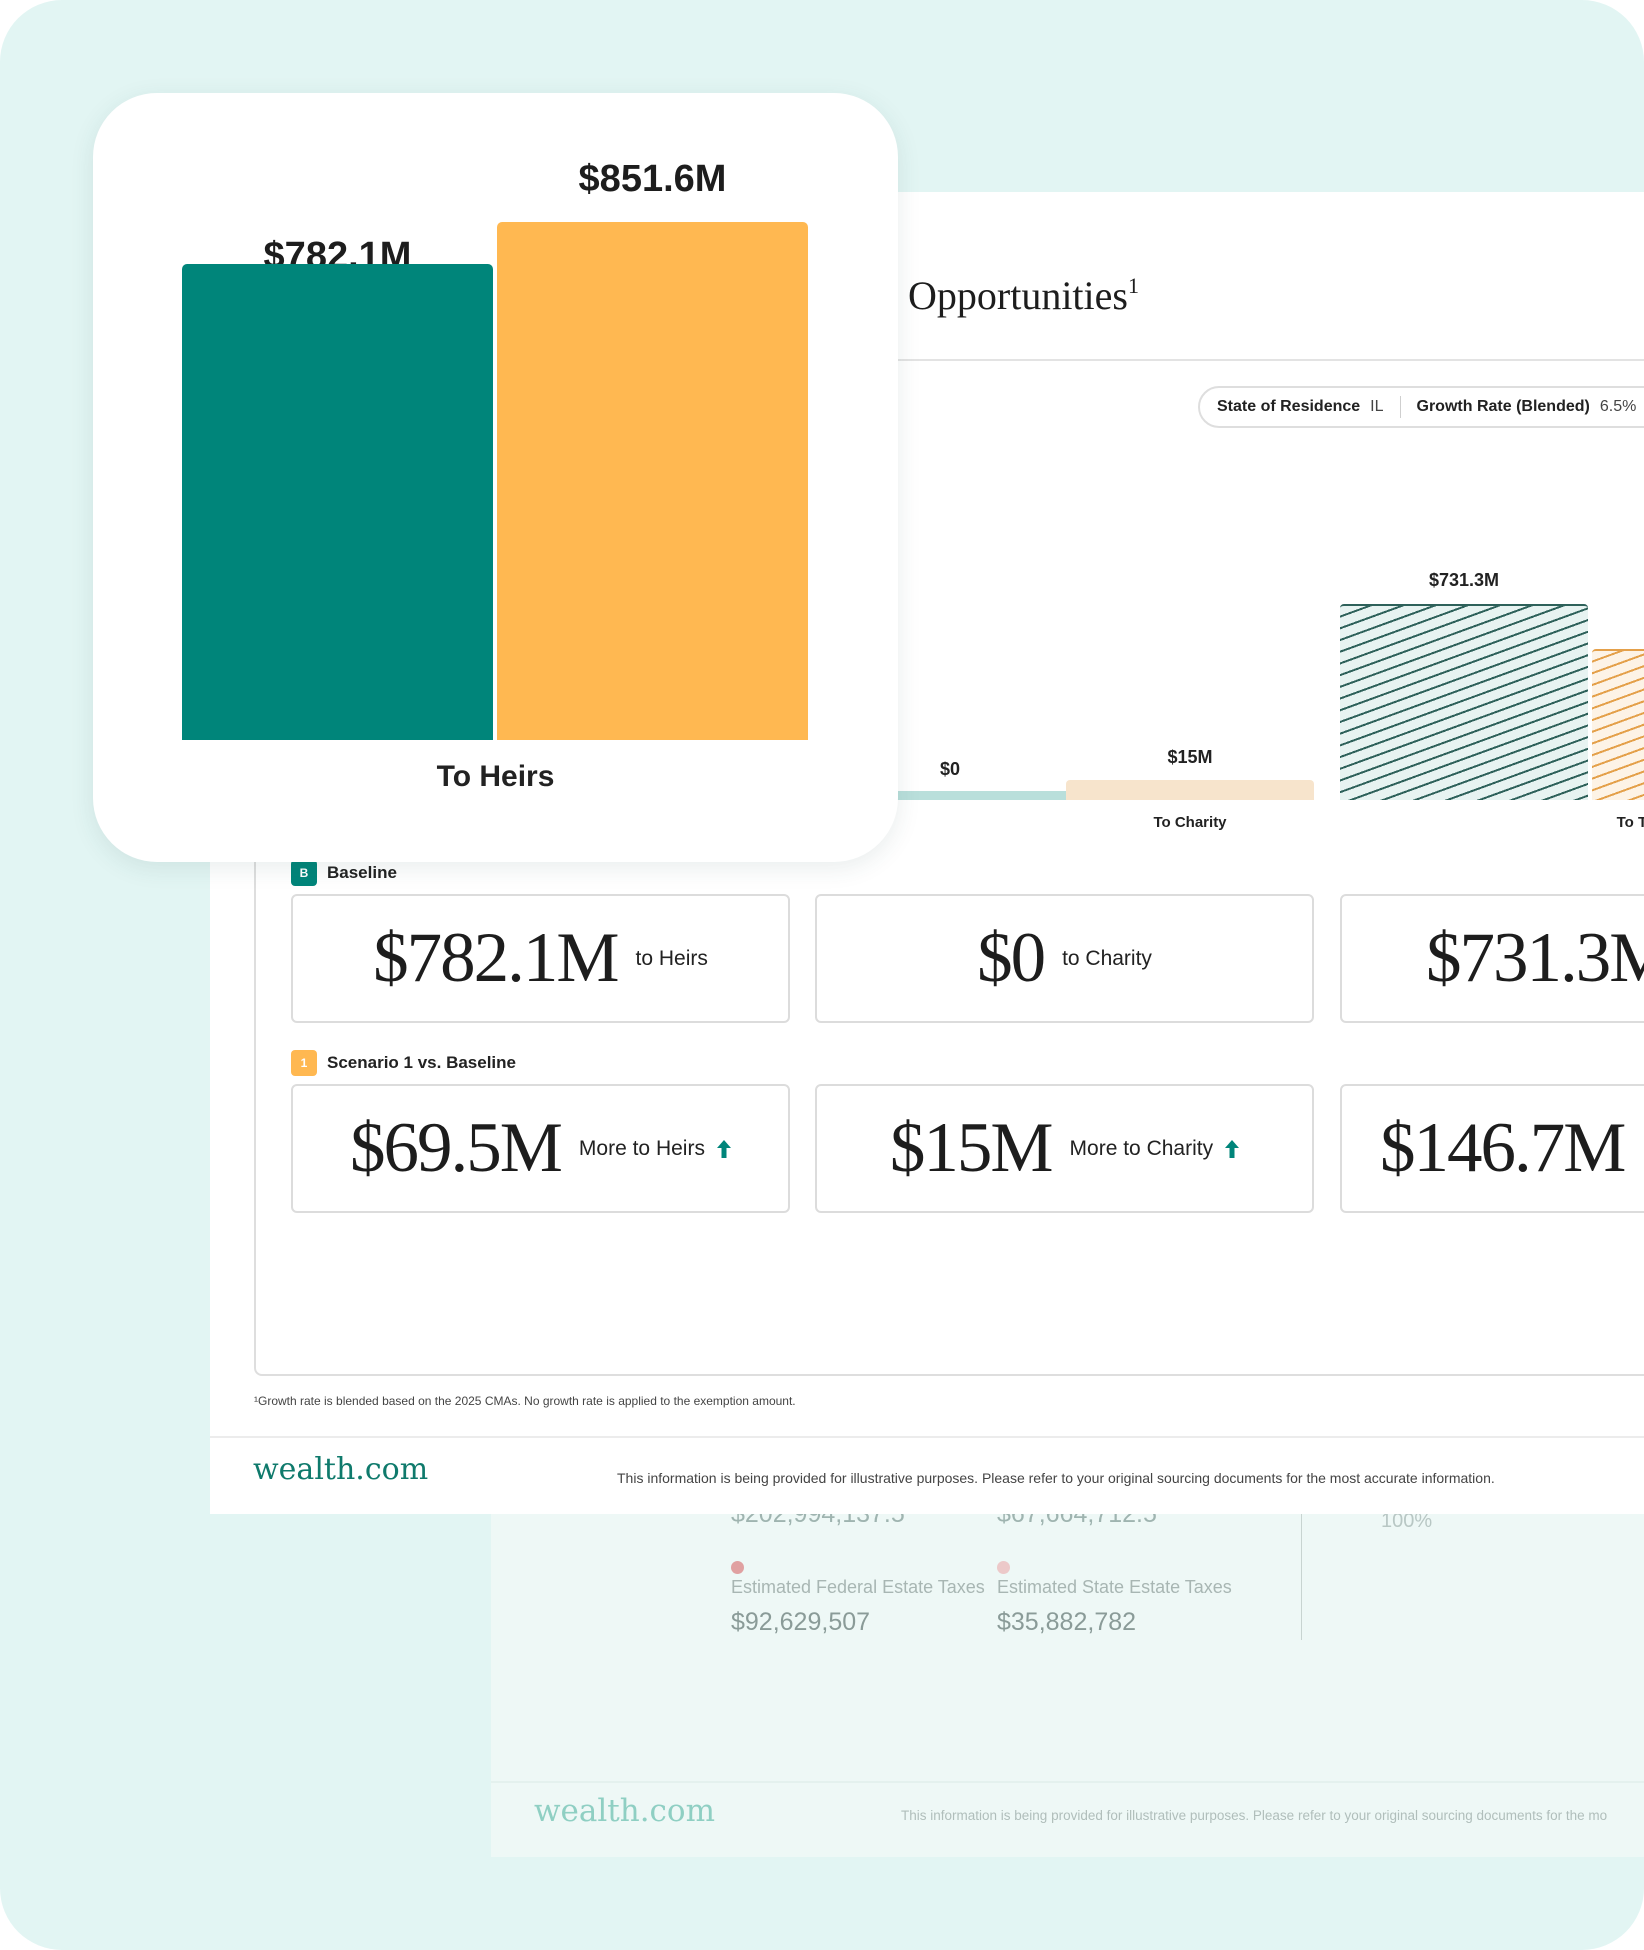 This screenshot has width=1644, height=1950. Describe the element at coordinates (1155, 1149) in the screenshot. I see `stat-caption: More to Charity` at that location.